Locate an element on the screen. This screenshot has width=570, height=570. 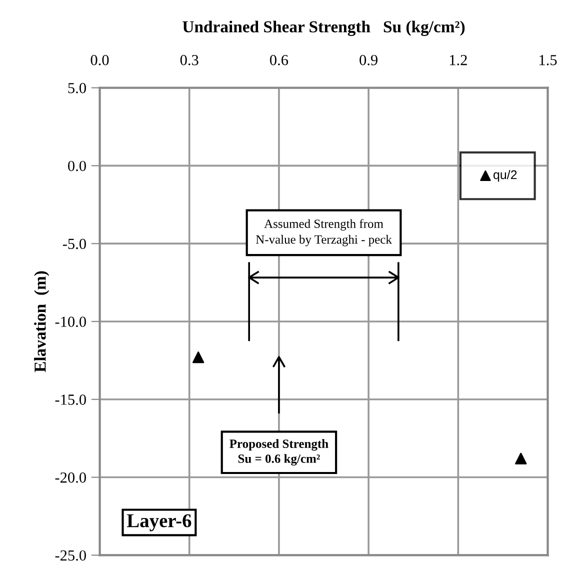
x-tick-label: 0.9 is located at coordinates (369, 60).